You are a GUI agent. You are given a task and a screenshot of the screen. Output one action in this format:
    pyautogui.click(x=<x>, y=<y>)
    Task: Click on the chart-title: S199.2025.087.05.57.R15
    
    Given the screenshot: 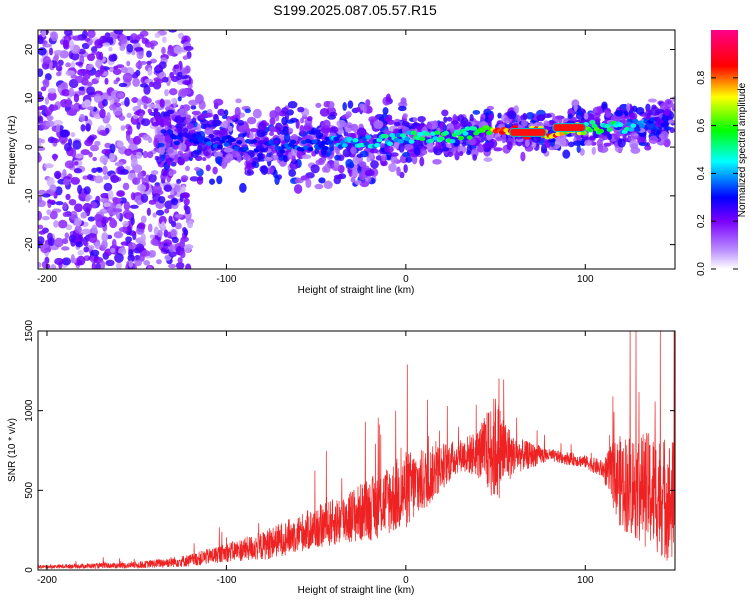 What is the action you would take?
    pyautogui.click(x=355, y=10)
    